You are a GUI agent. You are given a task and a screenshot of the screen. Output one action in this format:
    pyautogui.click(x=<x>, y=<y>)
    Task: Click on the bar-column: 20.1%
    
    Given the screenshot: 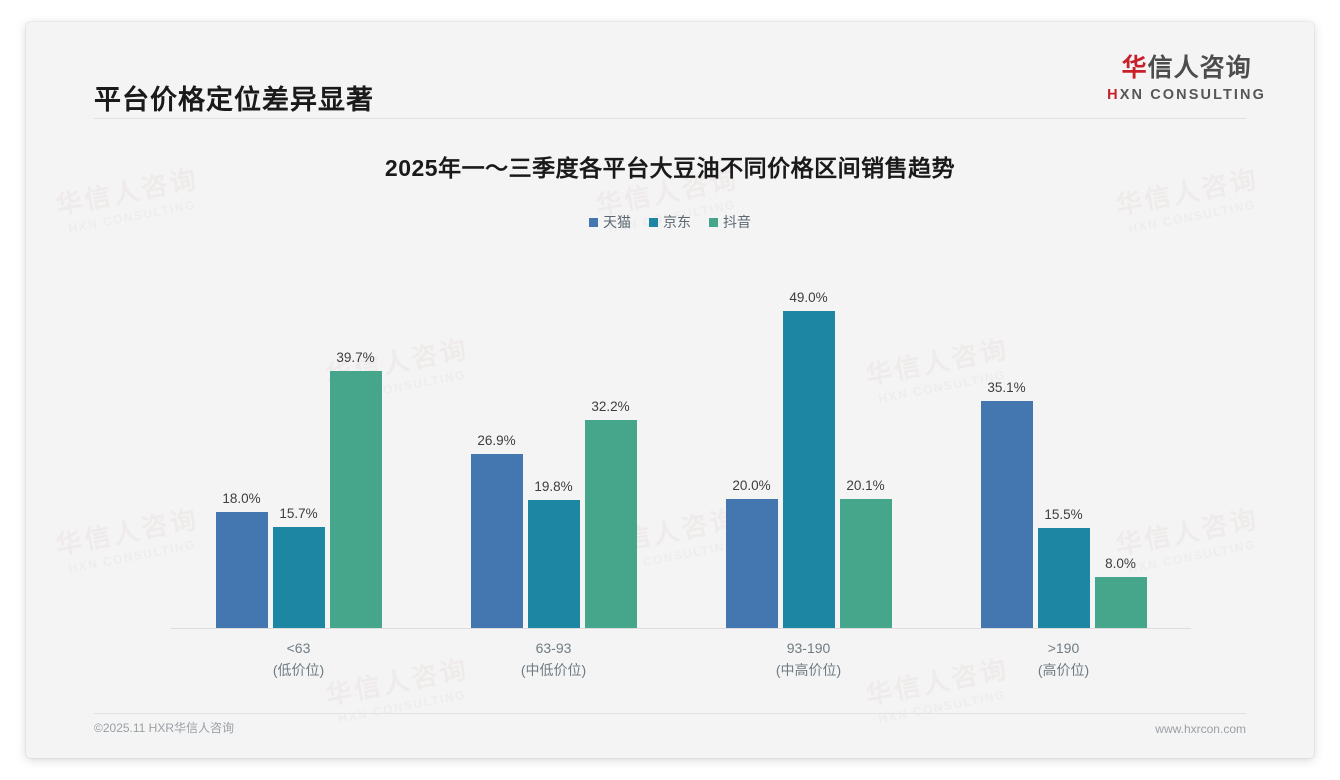 What is the action you would take?
    pyautogui.click(x=865, y=450)
    